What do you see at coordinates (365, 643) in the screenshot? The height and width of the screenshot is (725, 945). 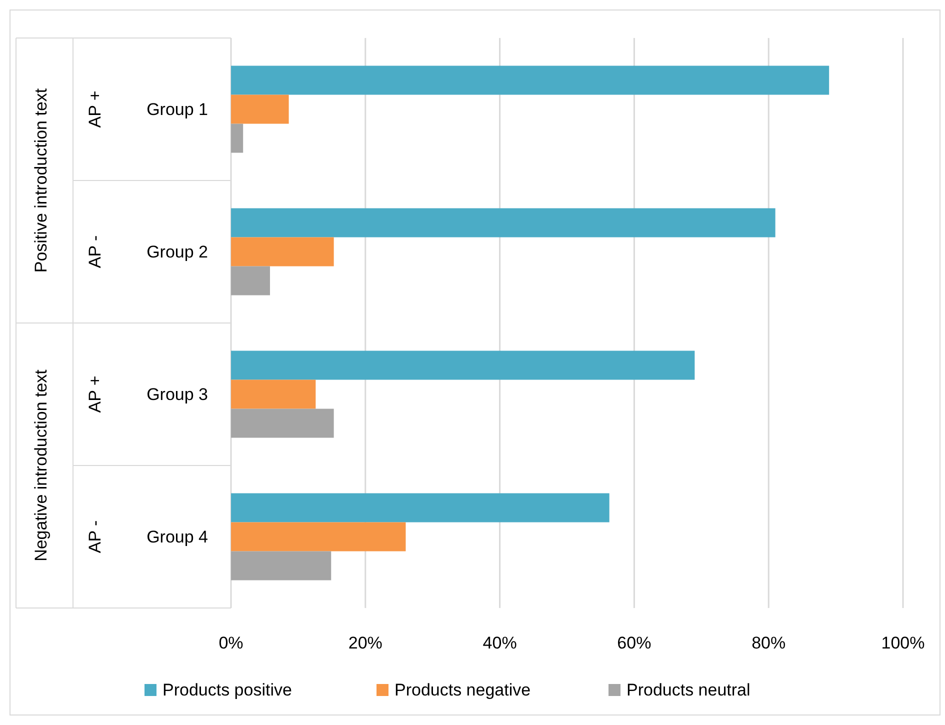 I see `x-tick-label: 20%` at bounding box center [365, 643].